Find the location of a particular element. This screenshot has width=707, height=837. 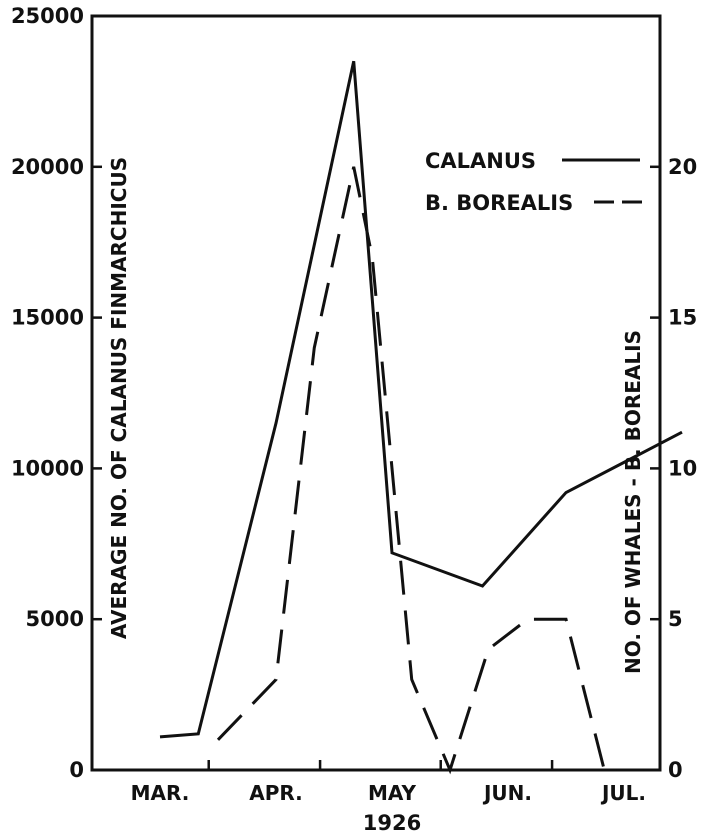

y-left-tick-label: 15000 is located at coordinates (47, 318).